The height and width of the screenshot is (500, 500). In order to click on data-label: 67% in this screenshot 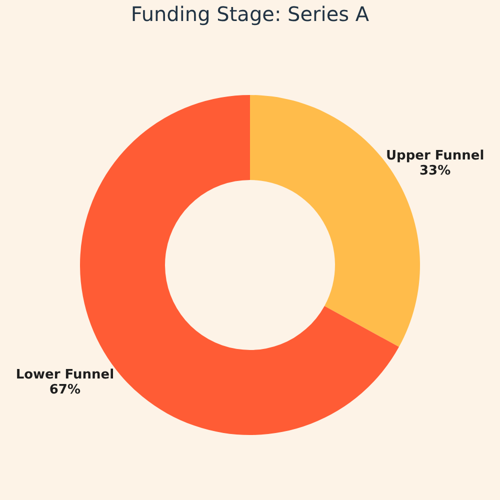, I will do `click(65, 390)`.